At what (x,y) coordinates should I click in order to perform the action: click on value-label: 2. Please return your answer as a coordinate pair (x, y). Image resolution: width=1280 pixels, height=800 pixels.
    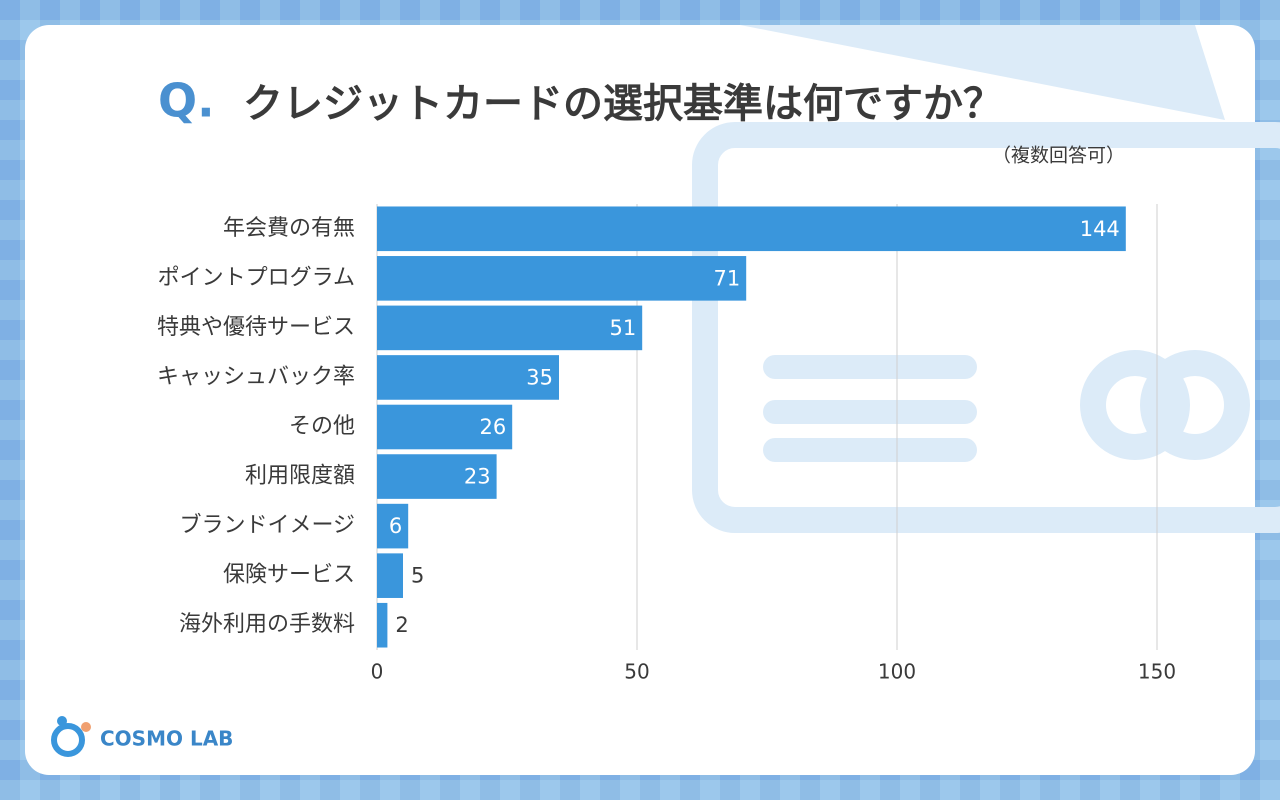
    Looking at the image, I should click on (401, 625).